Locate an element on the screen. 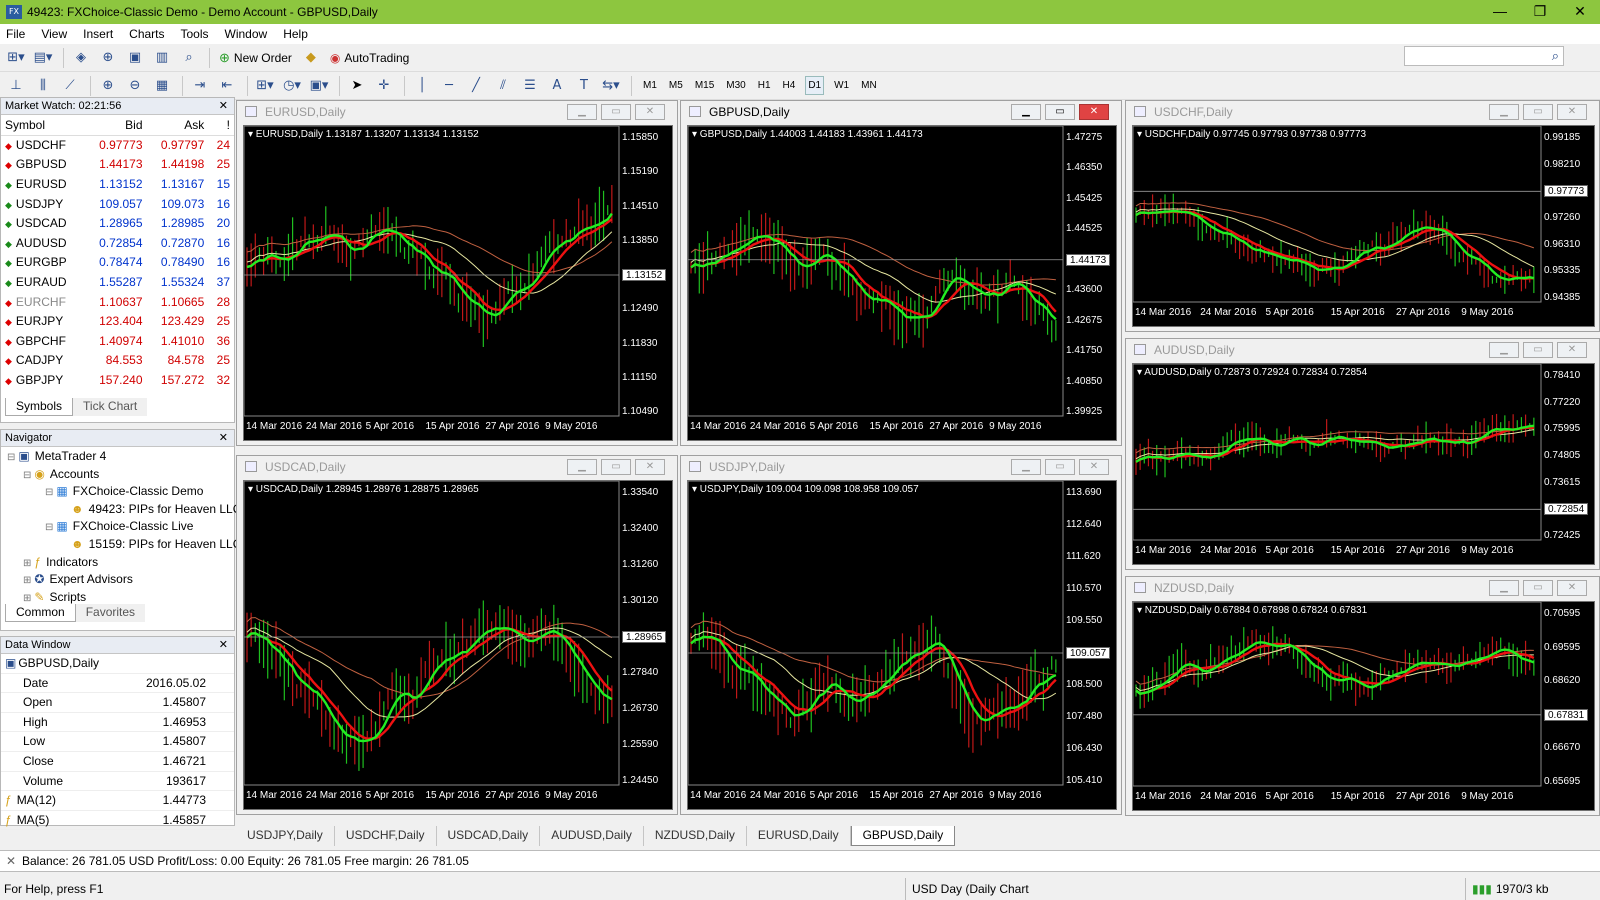 The height and width of the screenshot is (900, 1600). tab-symbols: Symbols is located at coordinates (39, 407).